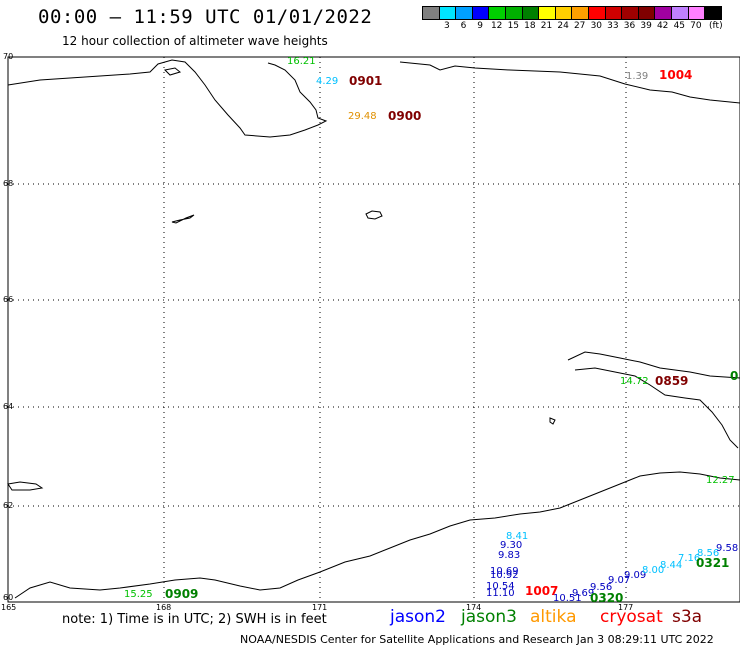 The image size is (740, 650). What do you see at coordinates (8, 56) in the screenshot?
I see `lat-label-70: 70` at bounding box center [8, 56].